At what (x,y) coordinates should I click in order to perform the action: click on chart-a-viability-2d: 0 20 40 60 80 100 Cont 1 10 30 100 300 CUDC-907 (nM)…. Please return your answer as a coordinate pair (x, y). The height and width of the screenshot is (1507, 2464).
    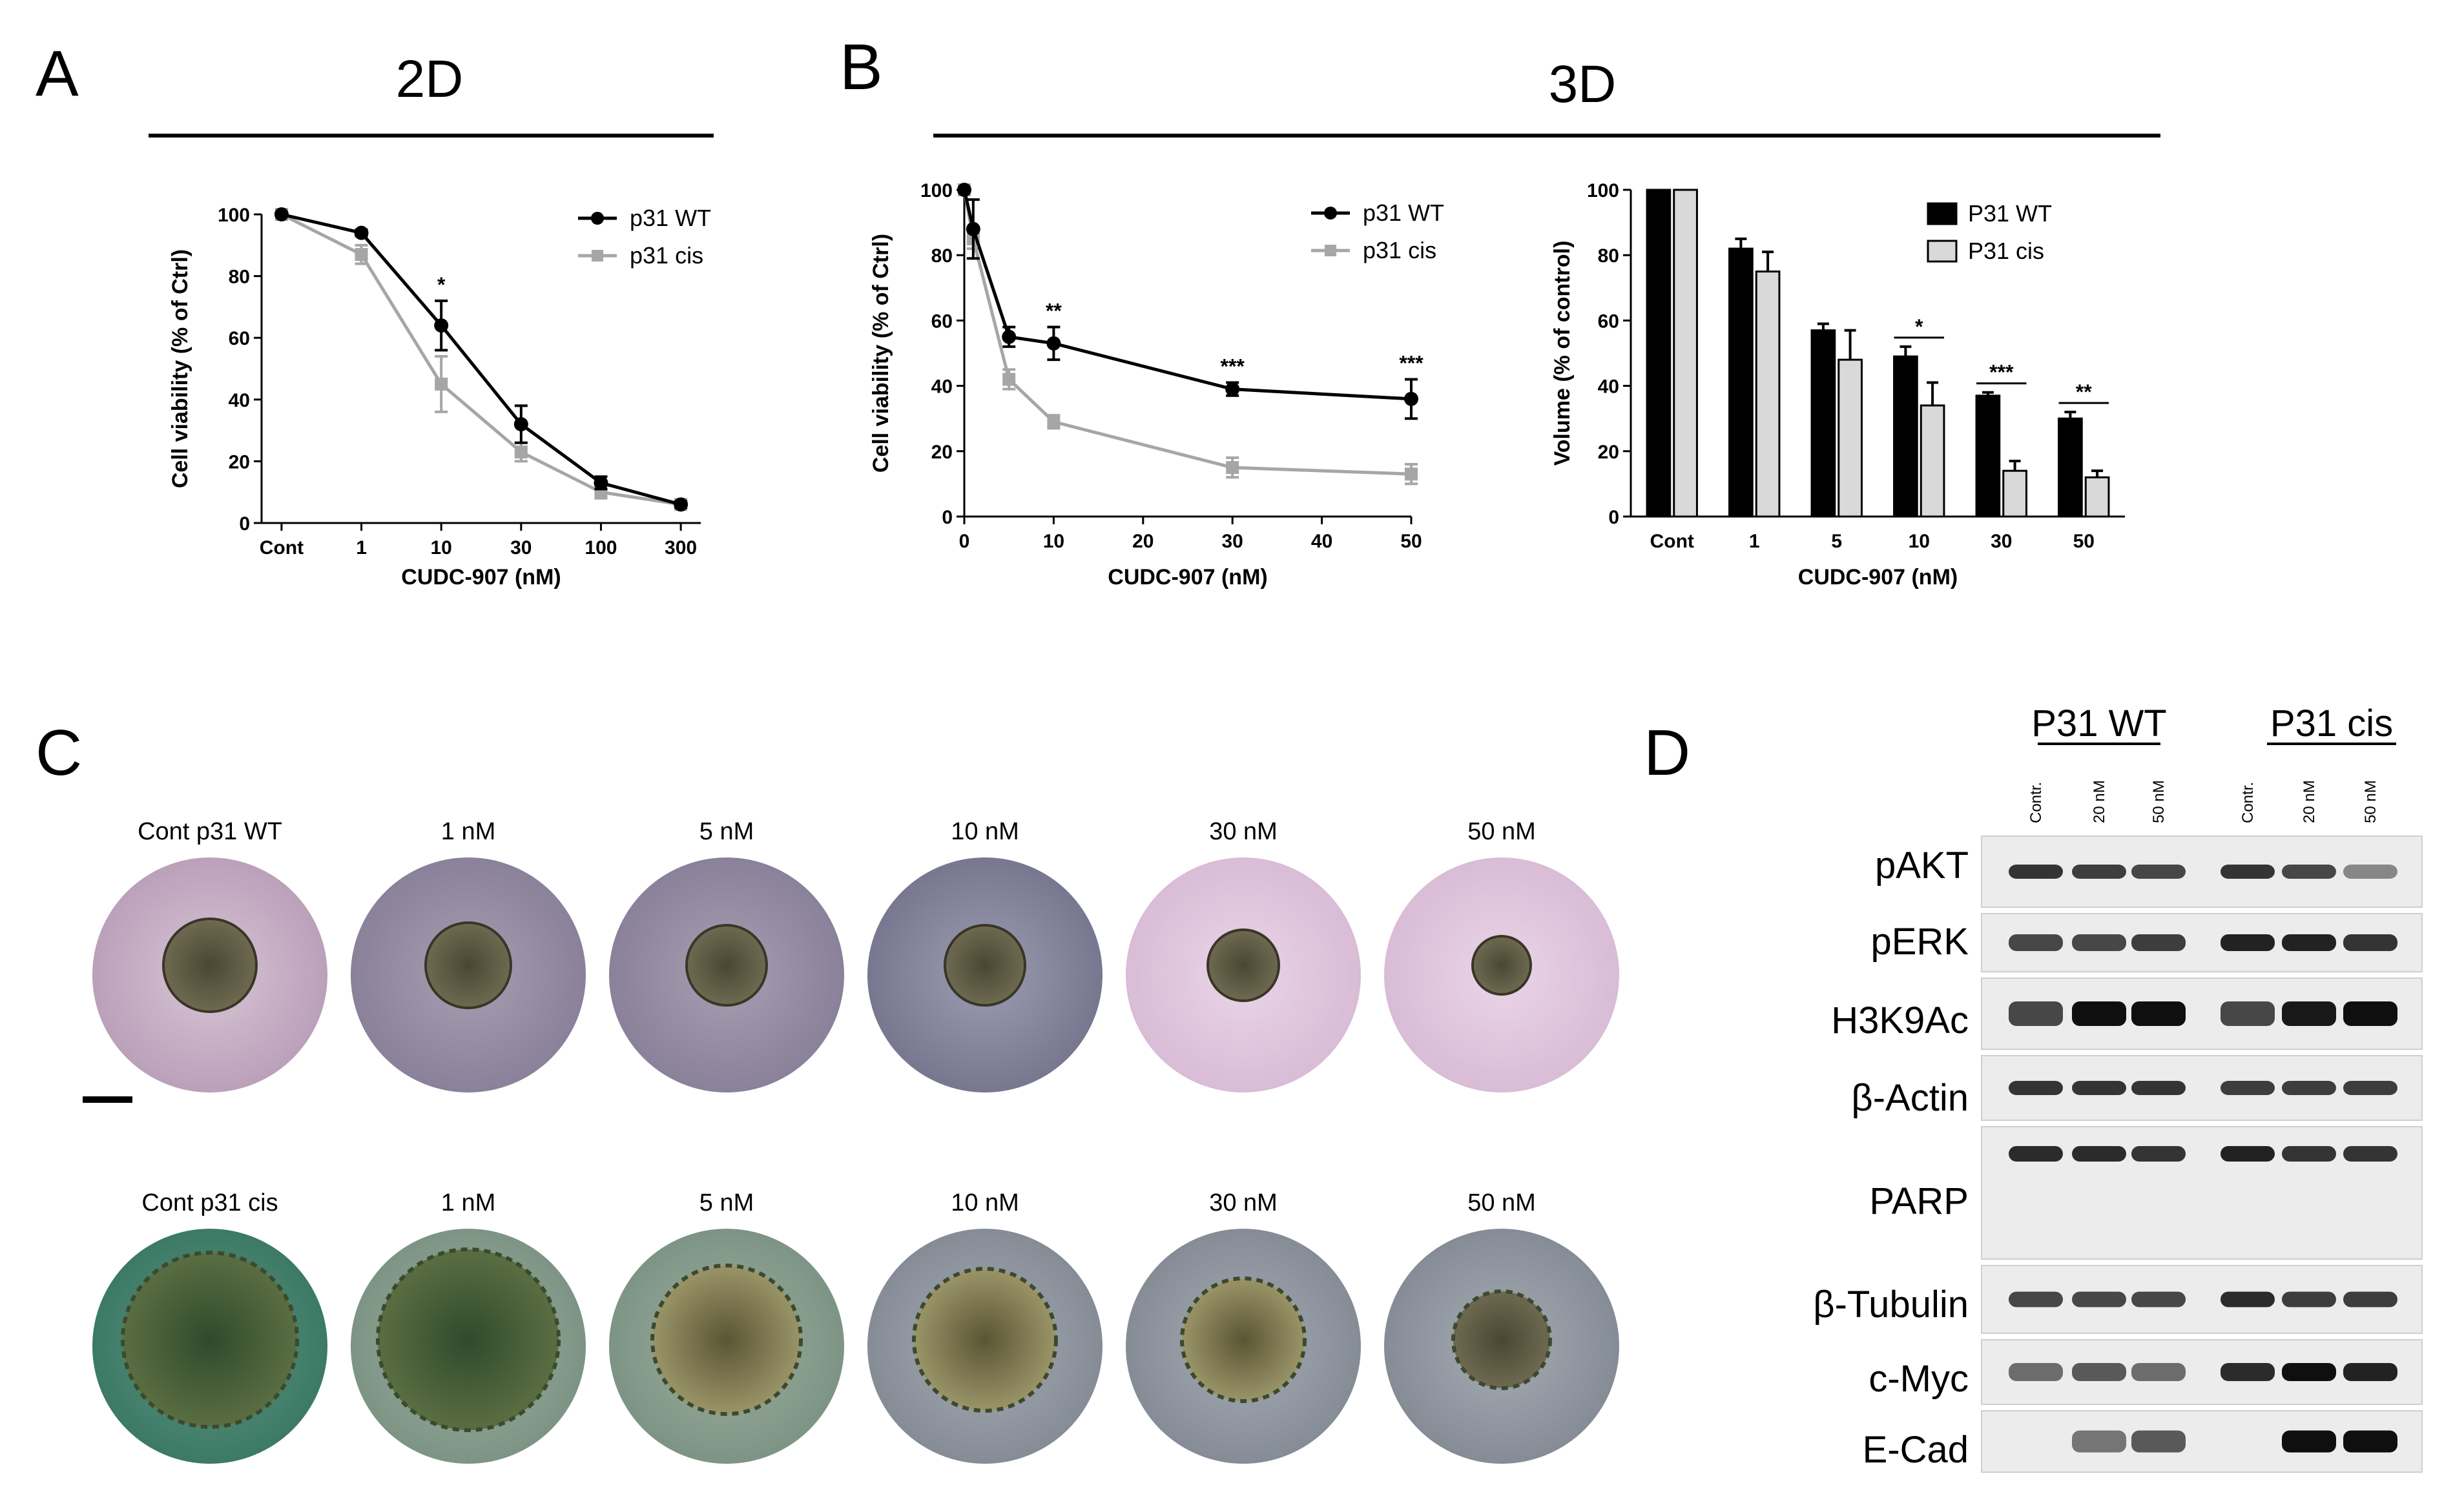
    Looking at the image, I should click on (439, 397).